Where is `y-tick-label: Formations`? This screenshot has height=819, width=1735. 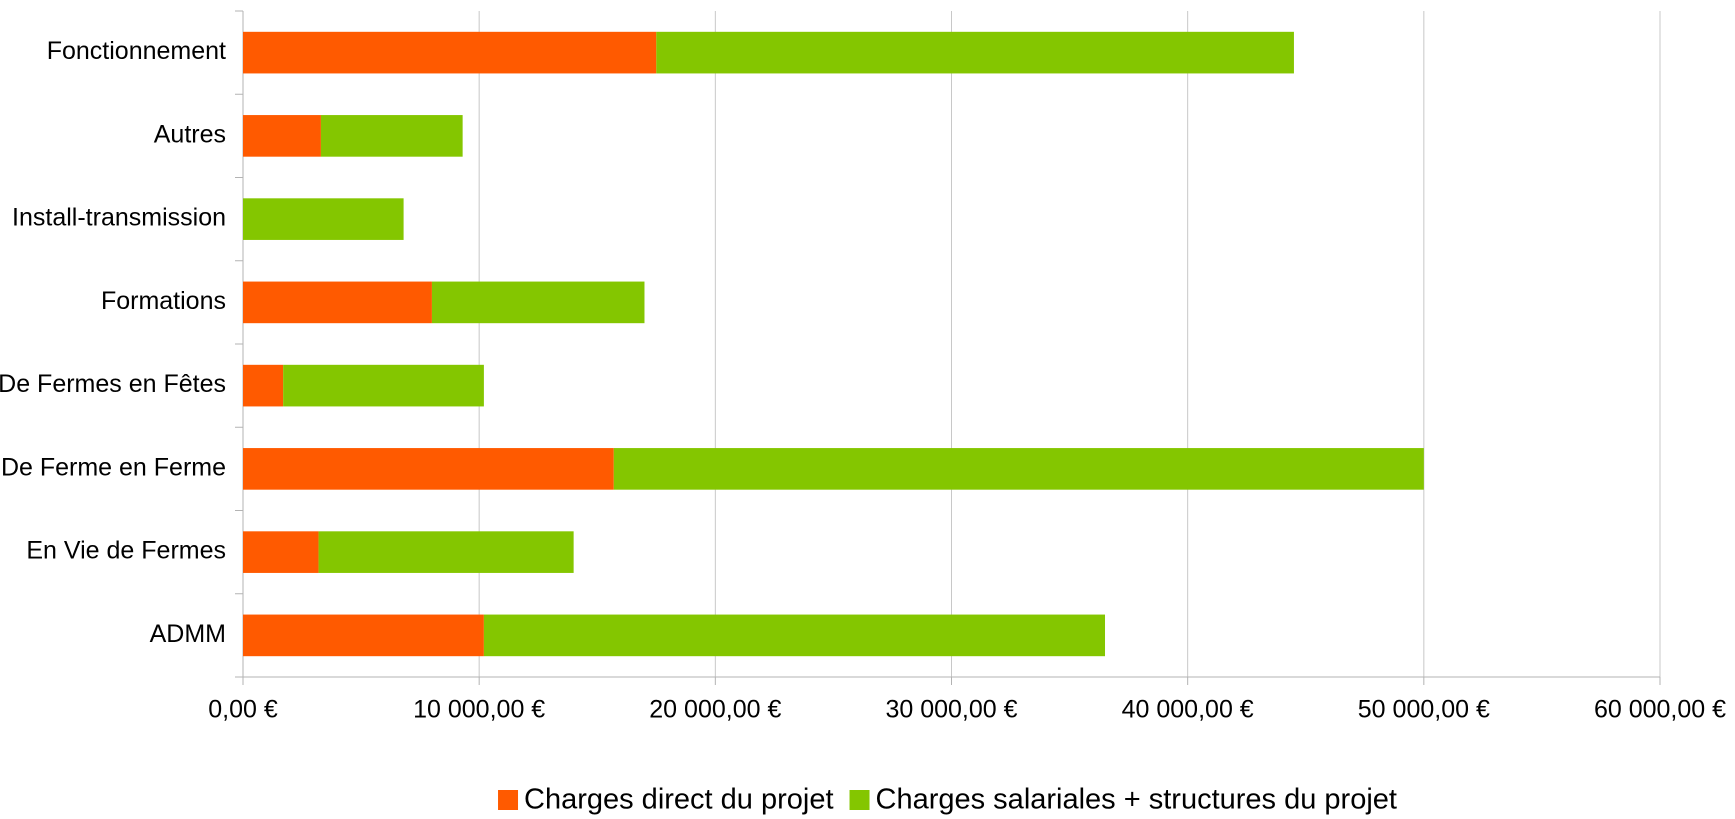 y-tick-label: Formations is located at coordinates (163, 301).